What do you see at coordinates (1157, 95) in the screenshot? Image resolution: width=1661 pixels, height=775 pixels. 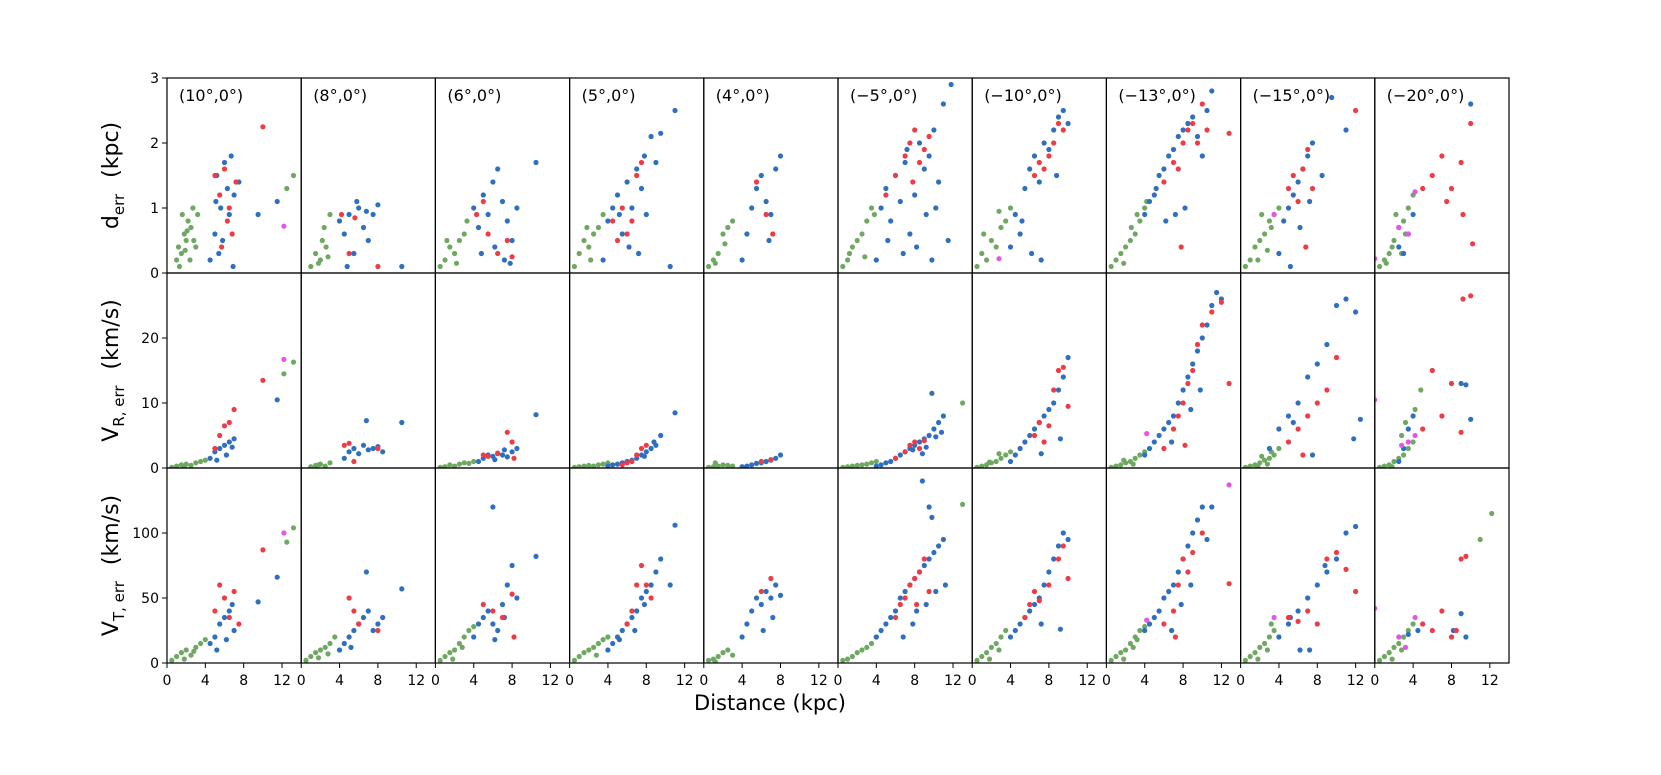 I see `panel-title: (−13°,0°)` at bounding box center [1157, 95].